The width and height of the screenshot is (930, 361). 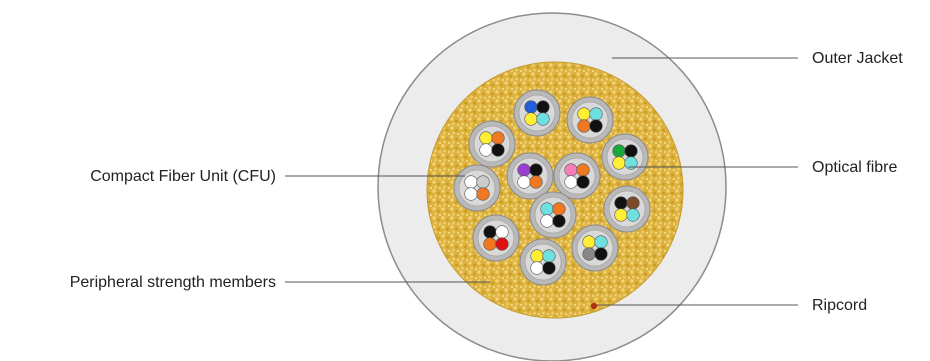 I want to click on cfu-group, so click(x=552, y=187).